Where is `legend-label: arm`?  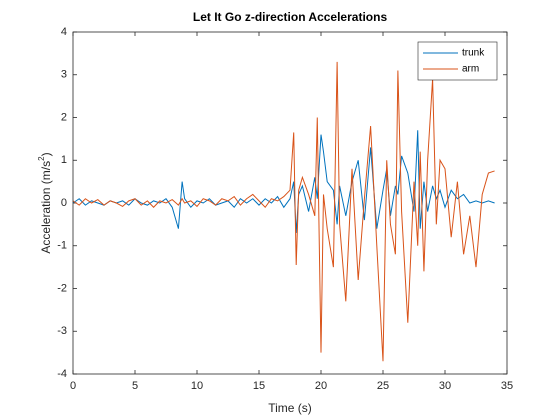 legend-label: arm is located at coordinates (470, 69).